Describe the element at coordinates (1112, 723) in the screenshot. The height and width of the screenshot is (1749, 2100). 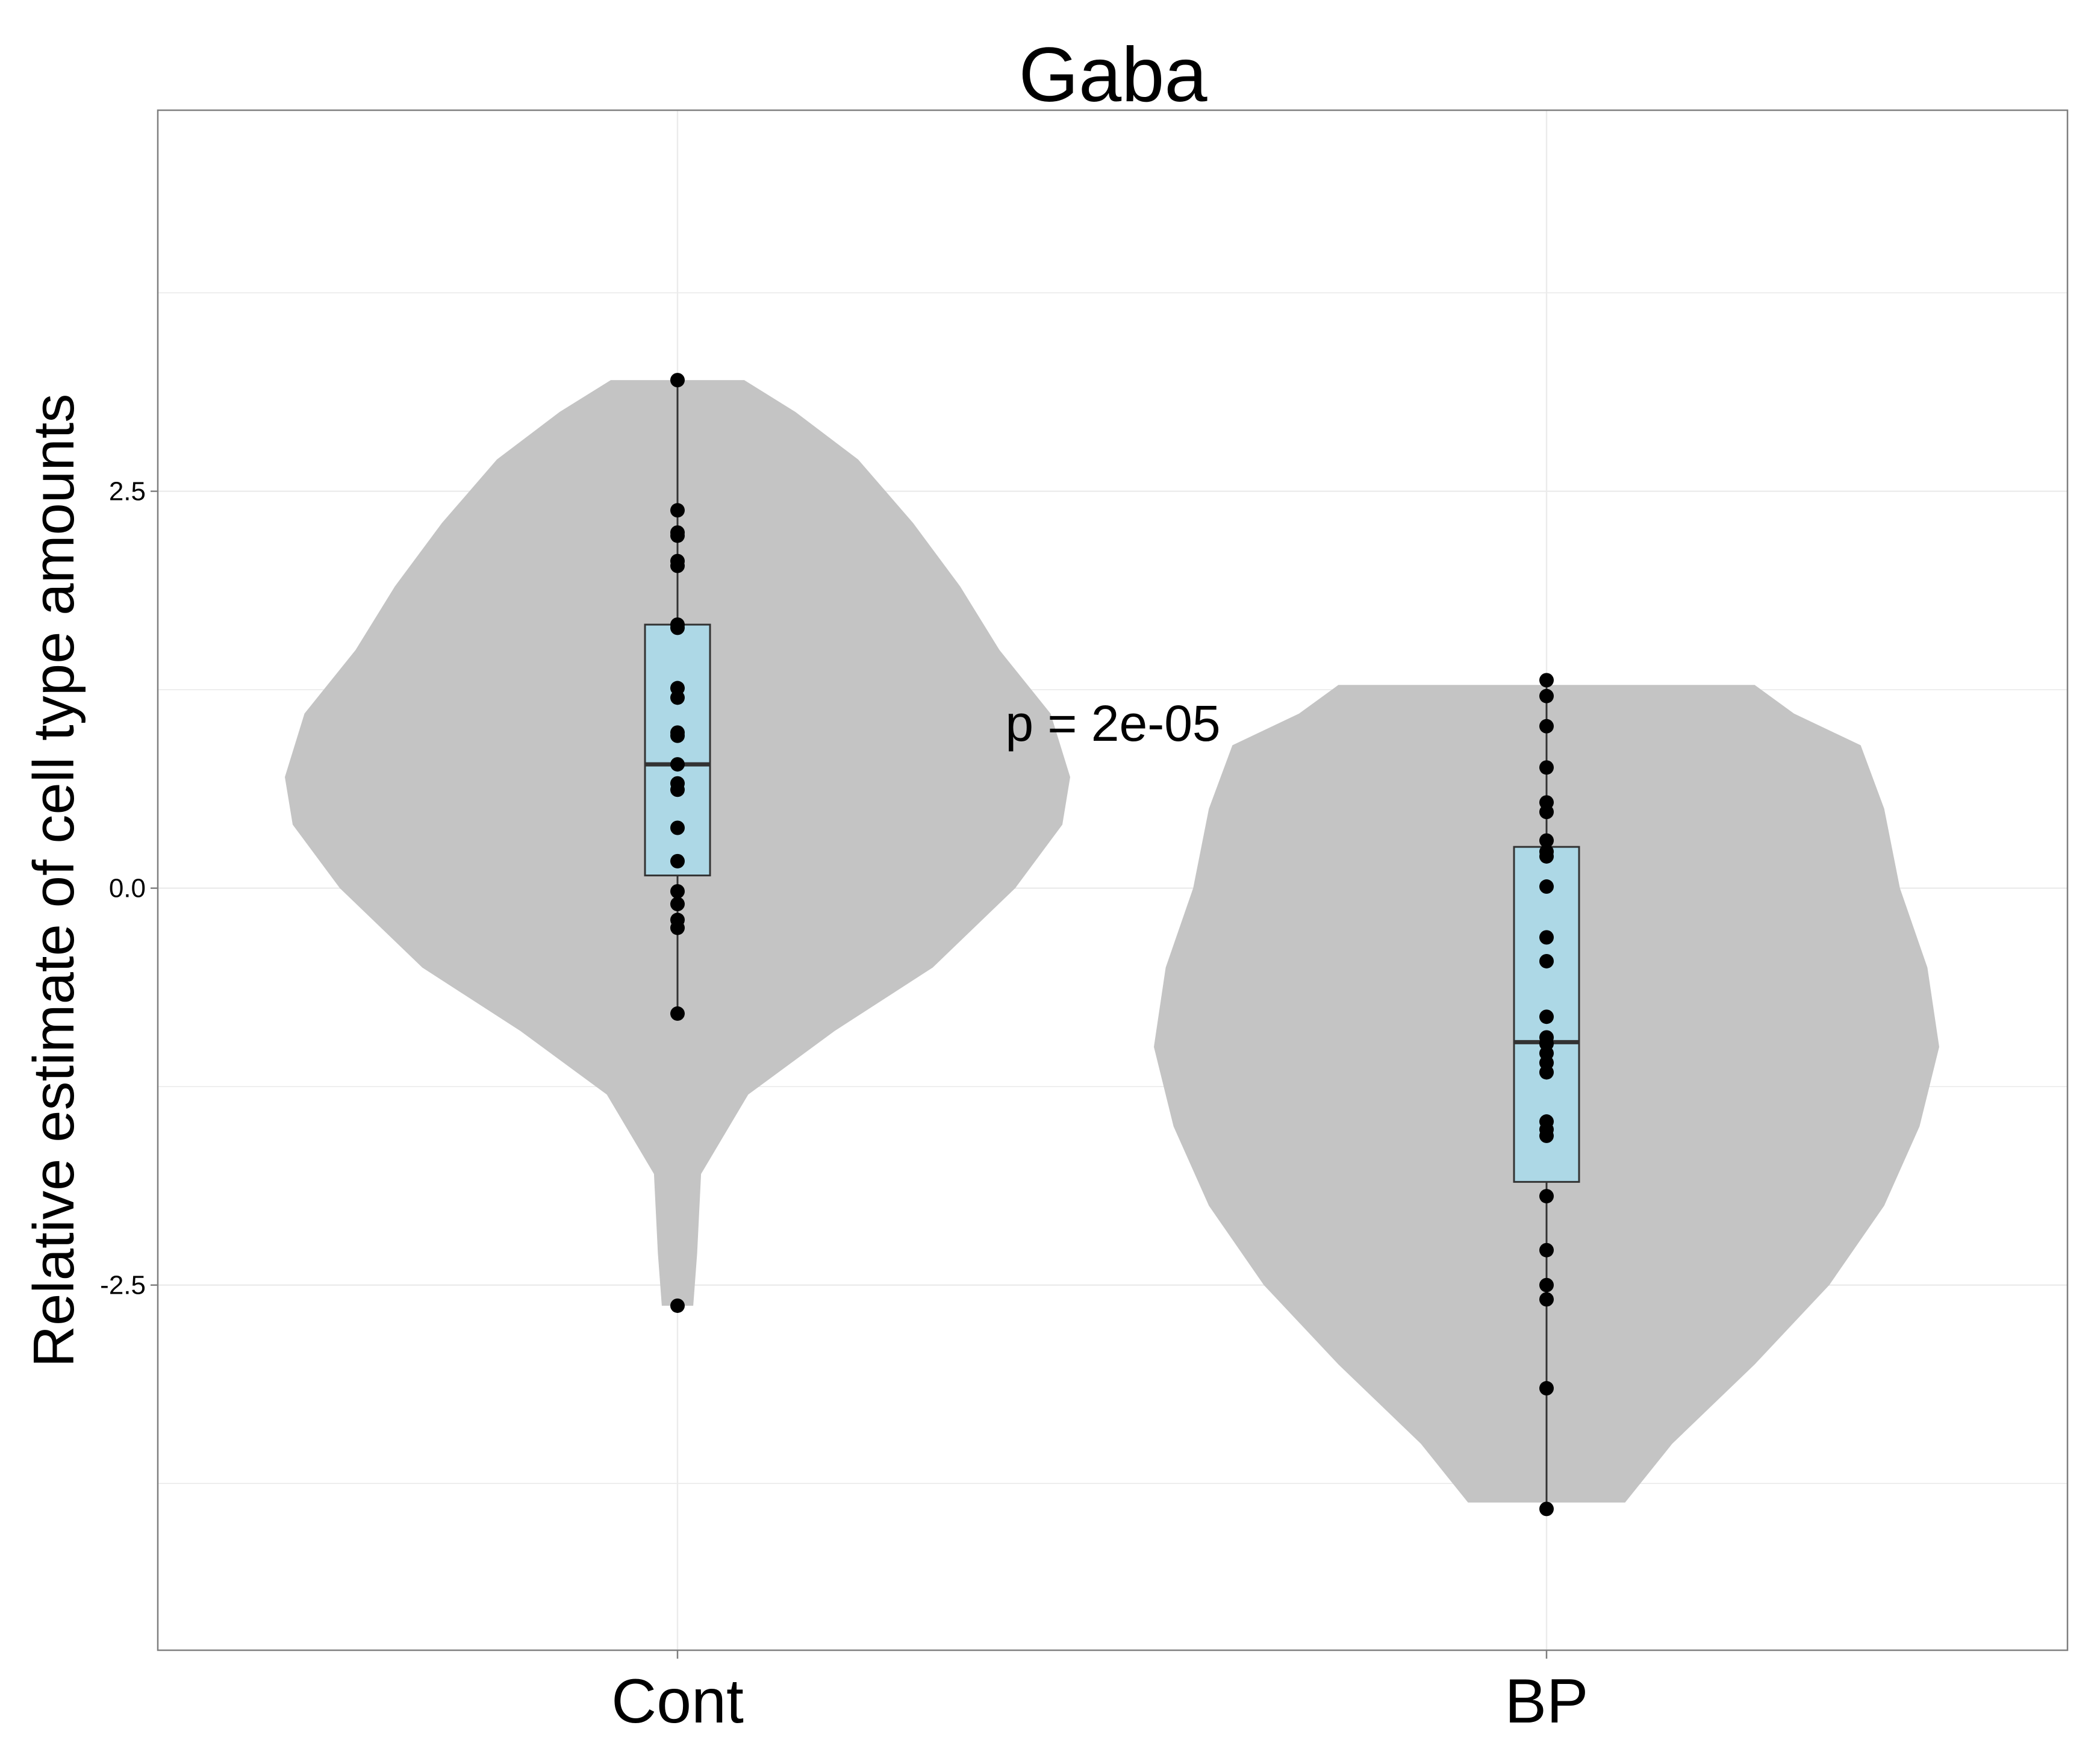
I see `p-value-annotation: p = 2e-05` at that location.